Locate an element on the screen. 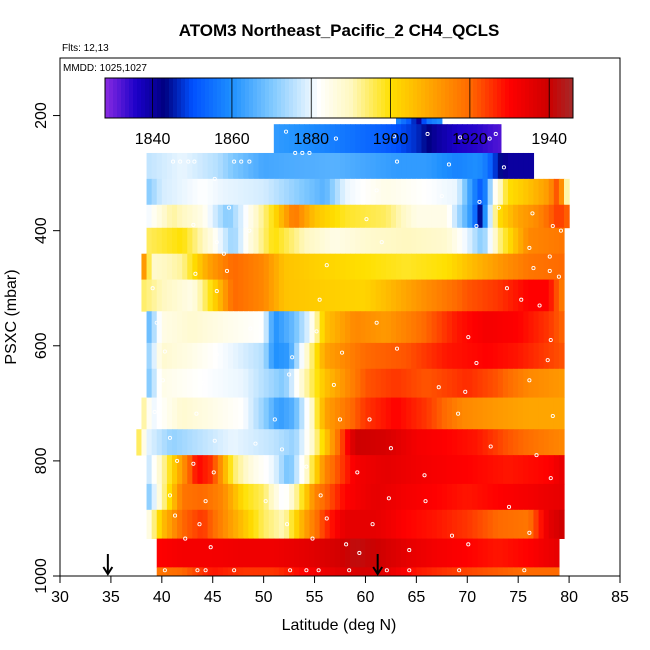 This screenshot has width=650, height=650. colorbar-tick-label: 1940 is located at coordinates (549, 139).